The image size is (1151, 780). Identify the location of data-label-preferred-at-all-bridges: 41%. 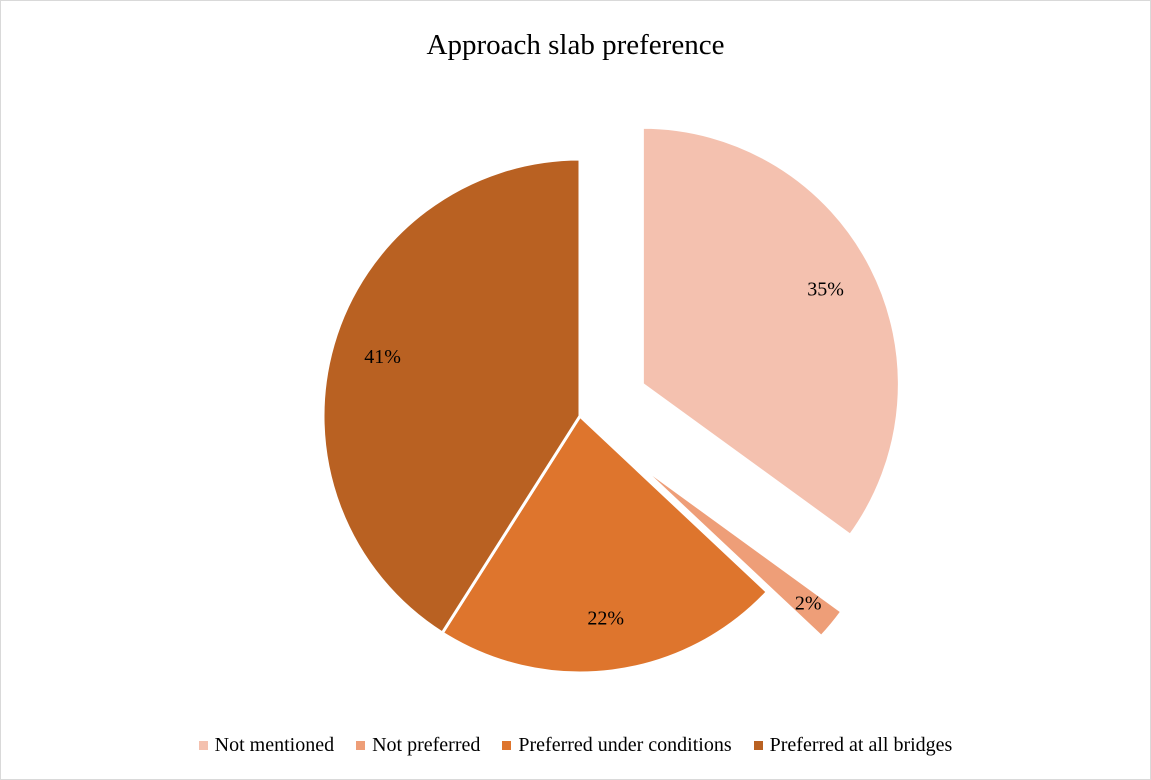
(382, 357).